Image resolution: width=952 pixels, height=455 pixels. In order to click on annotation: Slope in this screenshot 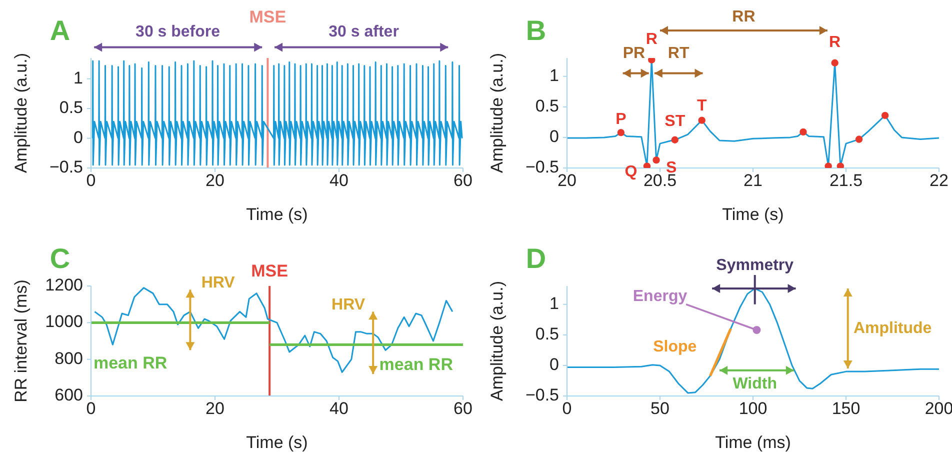, I will do `click(675, 347)`.